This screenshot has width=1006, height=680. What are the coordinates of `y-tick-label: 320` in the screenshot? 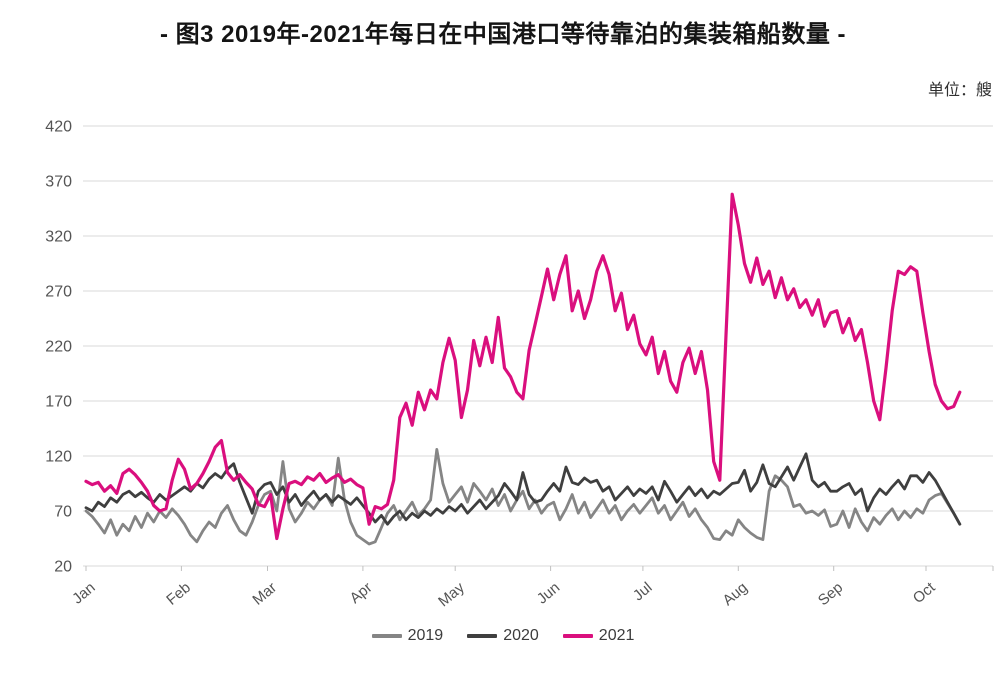 It's located at (58, 237).